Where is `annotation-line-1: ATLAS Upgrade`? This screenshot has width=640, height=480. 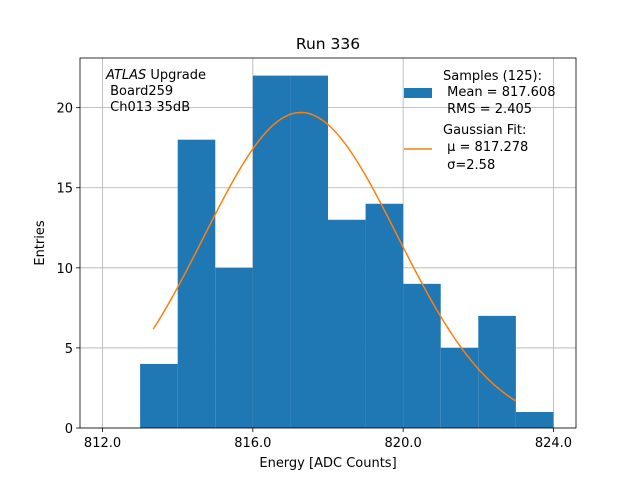
annotation-line-1: ATLAS Upgrade is located at coordinates (155, 75).